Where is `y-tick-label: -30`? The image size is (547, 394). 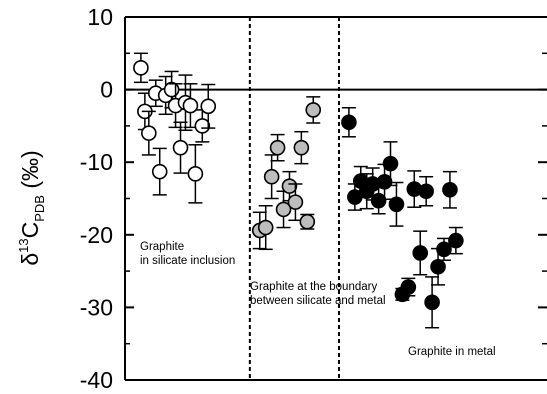
y-tick-label: -30 is located at coordinates (96, 307).